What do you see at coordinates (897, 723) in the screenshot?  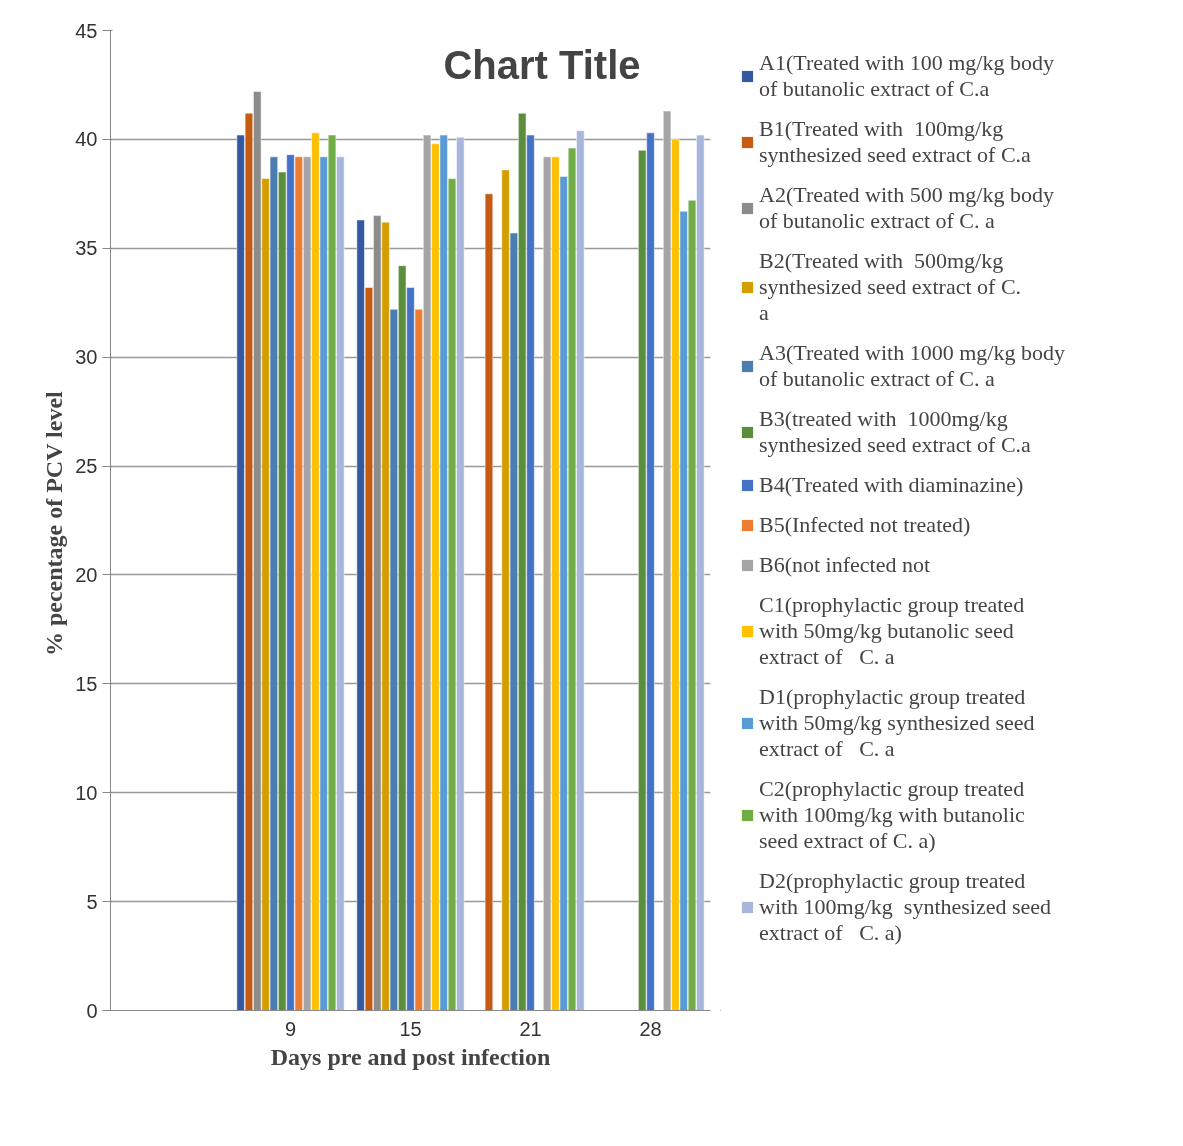 I see `legend-label: D1(prophylactic group treated with 50mg/kg synthesized seed extract of C. a` at bounding box center [897, 723].